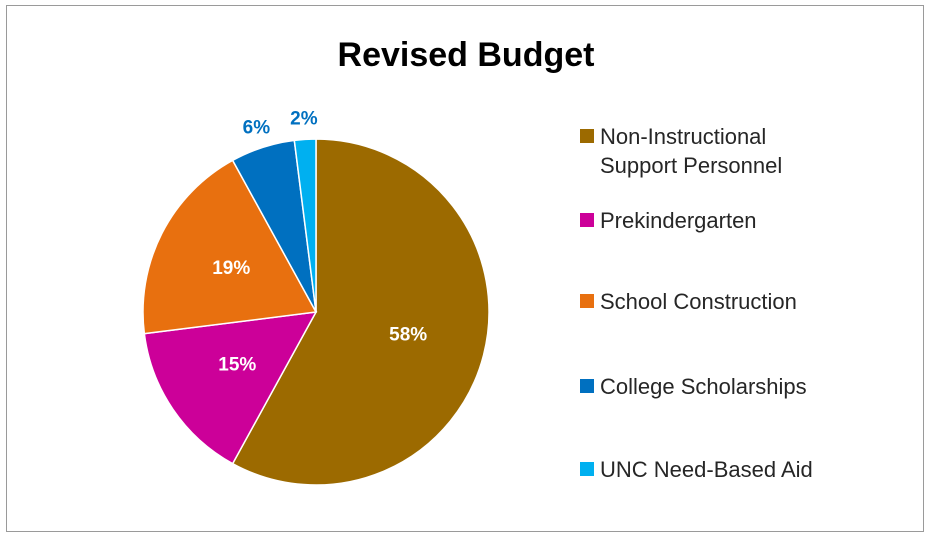  What do you see at coordinates (698, 301) in the screenshot?
I see `legend-label-school-construction: School Construction` at bounding box center [698, 301].